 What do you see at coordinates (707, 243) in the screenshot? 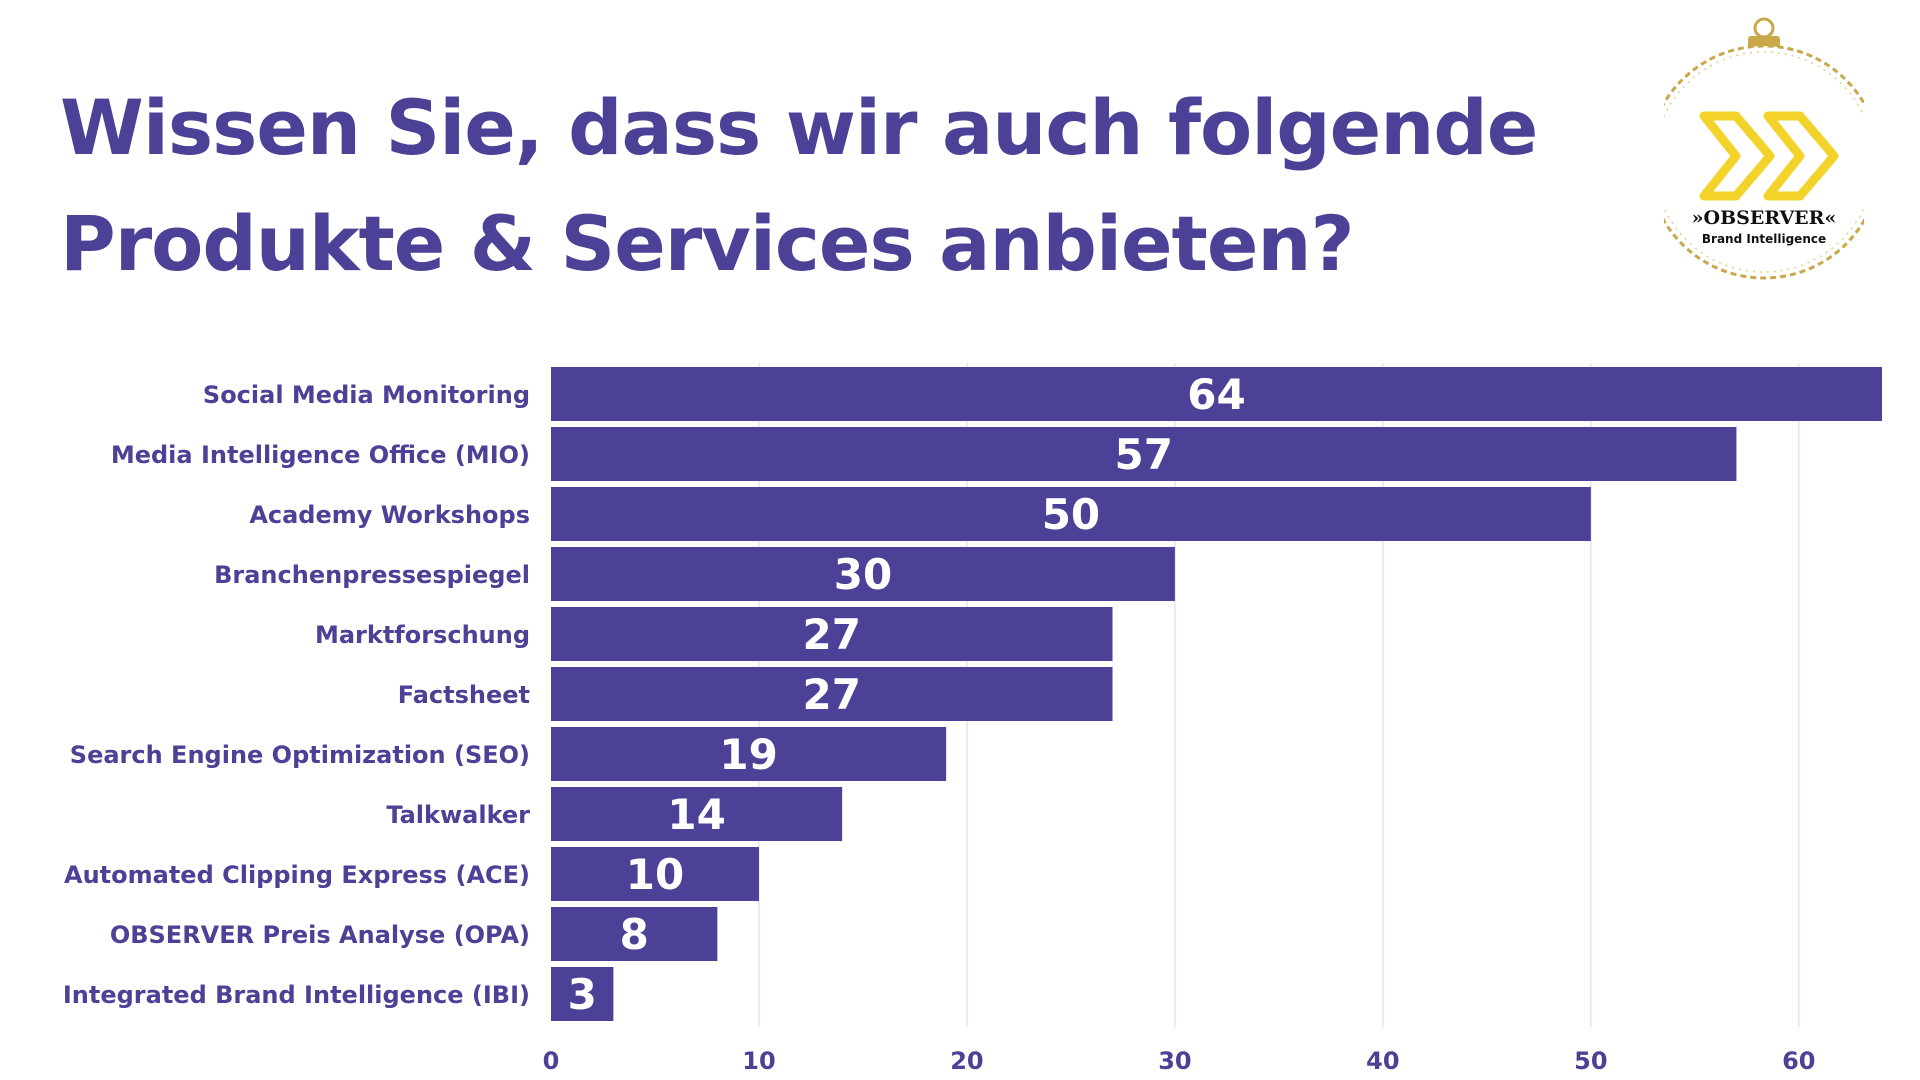
I see `title-line-2: Produkte & Services anbieten?` at bounding box center [707, 243].